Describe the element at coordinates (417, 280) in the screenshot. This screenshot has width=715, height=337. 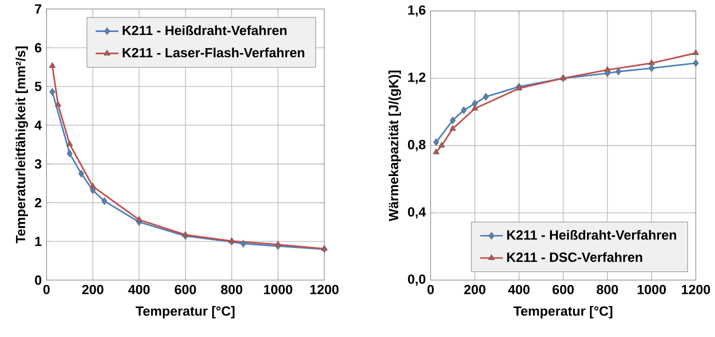
I see `y-tick-label: 0,0` at that location.